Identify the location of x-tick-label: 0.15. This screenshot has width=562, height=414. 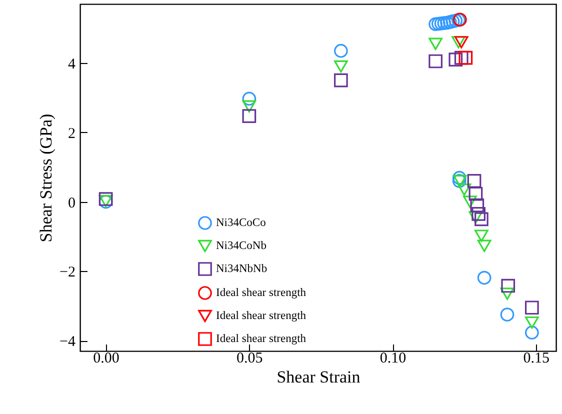
(536, 358).